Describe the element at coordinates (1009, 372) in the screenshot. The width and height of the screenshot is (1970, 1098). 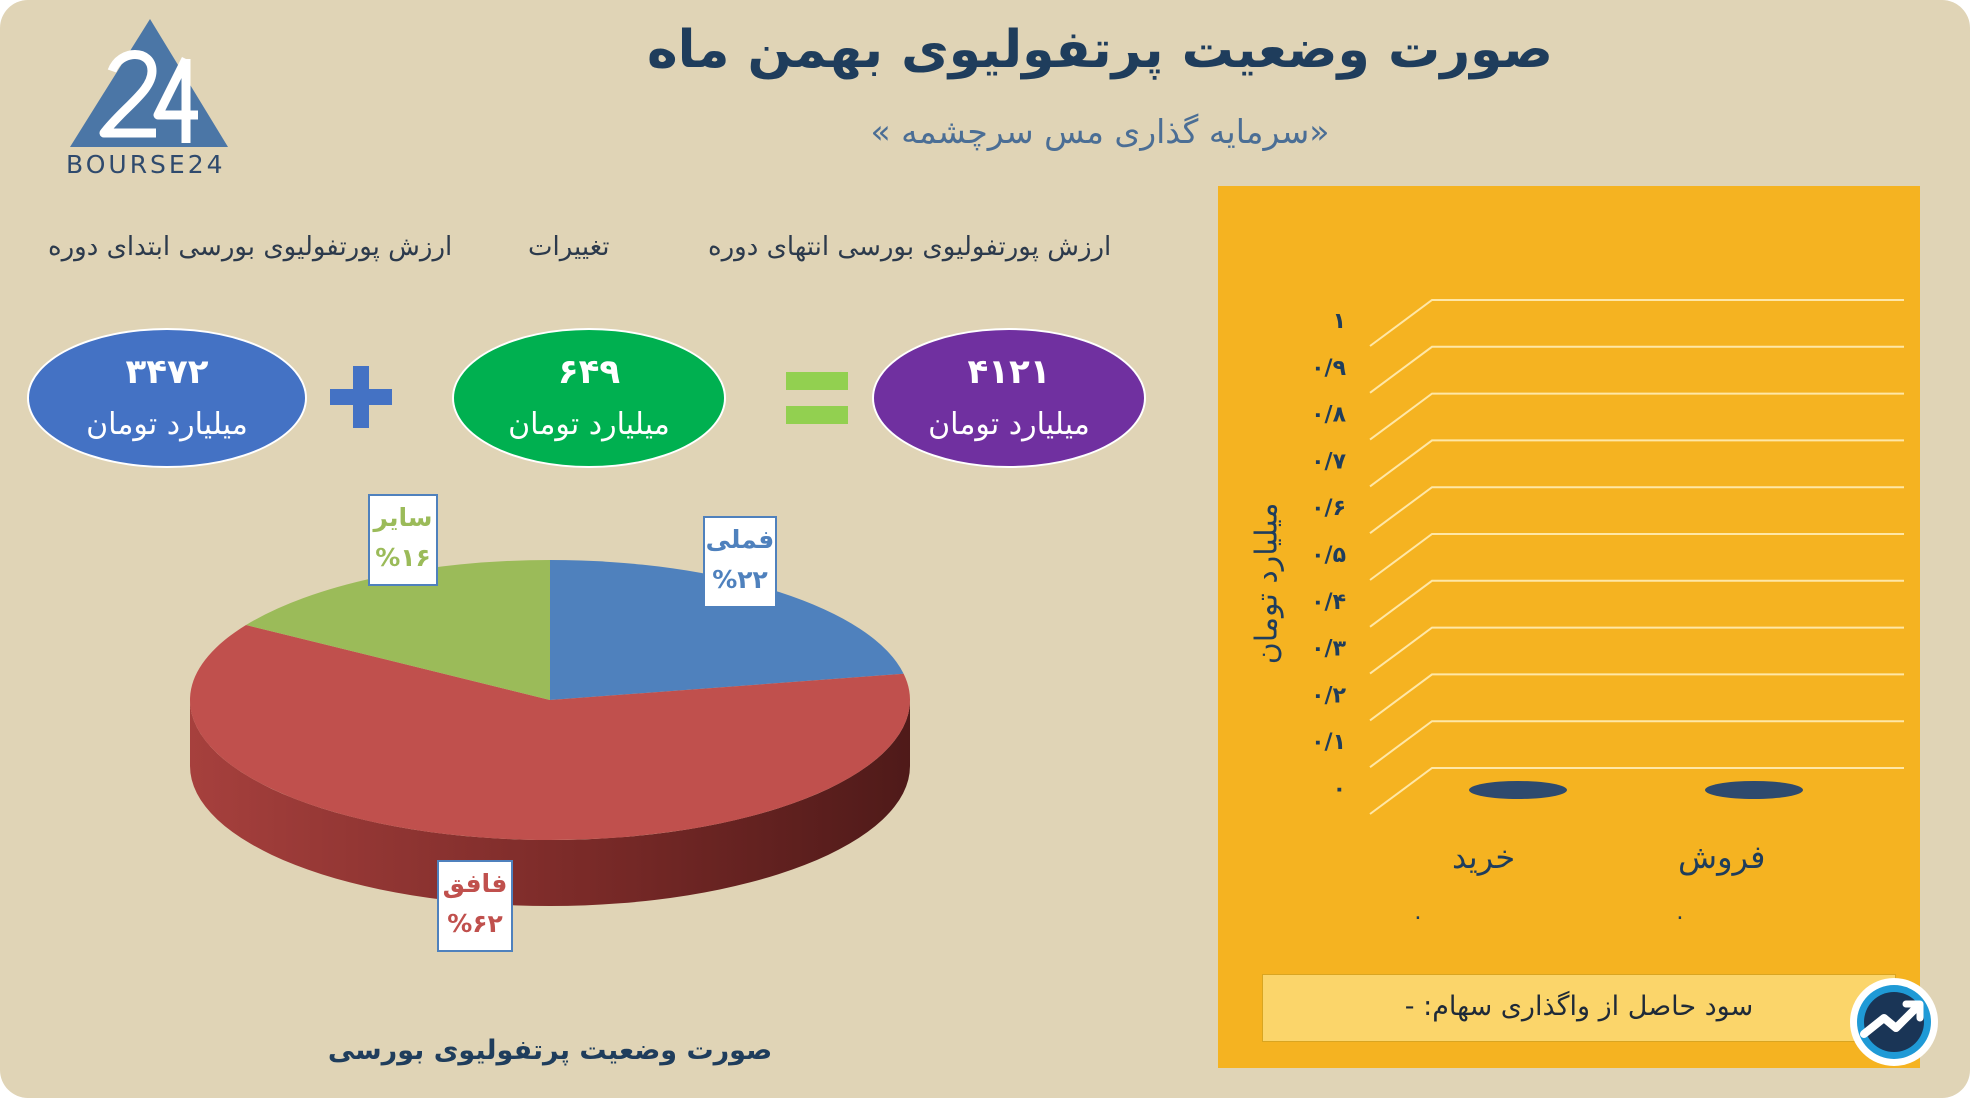
I see `end-value: ۴۱۲۱` at that location.